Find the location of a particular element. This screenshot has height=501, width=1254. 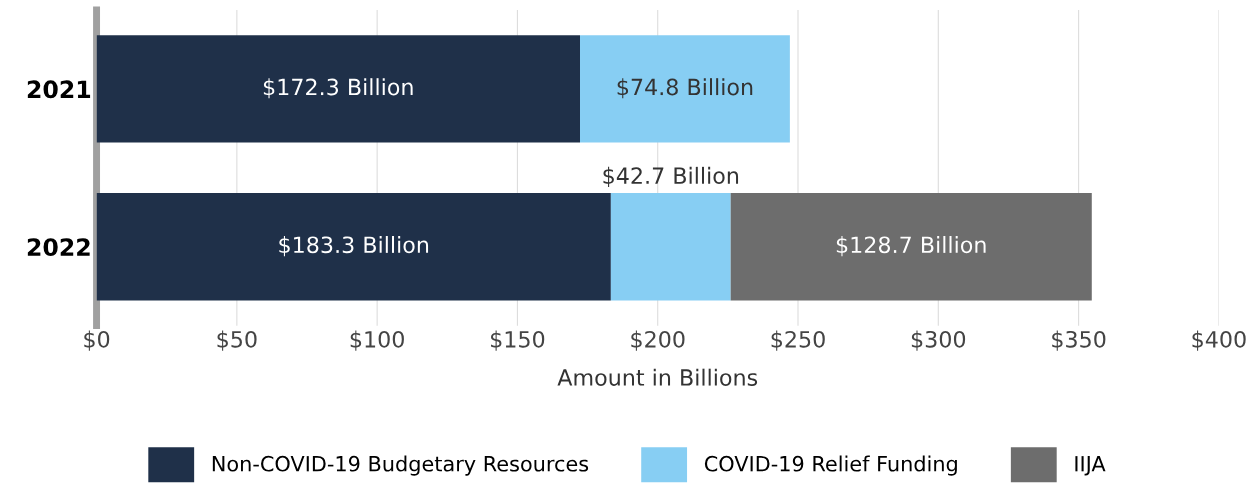

x-tick-label: $350 is located at coordinates (1079, 340).